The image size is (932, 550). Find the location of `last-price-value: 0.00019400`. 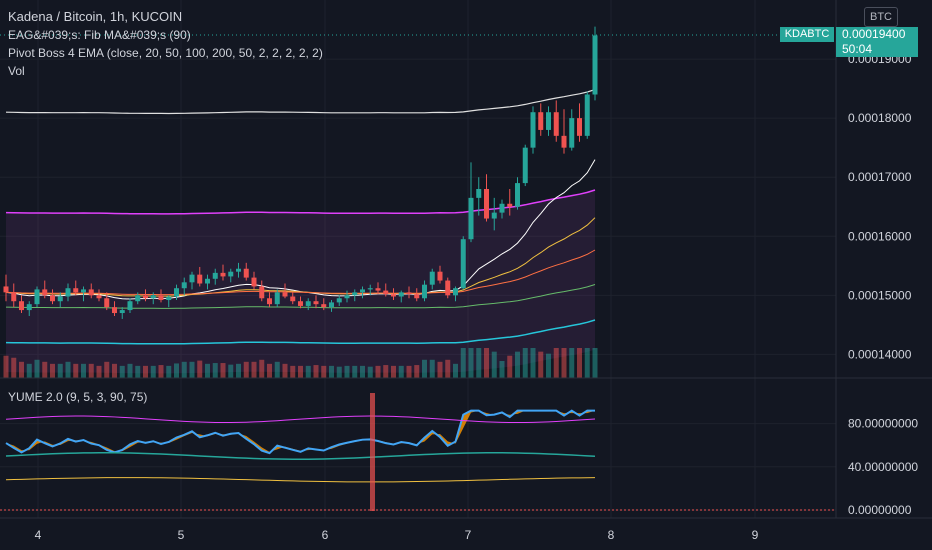

last-price-value: 0.00019400 is located at coordinates (874, 34).